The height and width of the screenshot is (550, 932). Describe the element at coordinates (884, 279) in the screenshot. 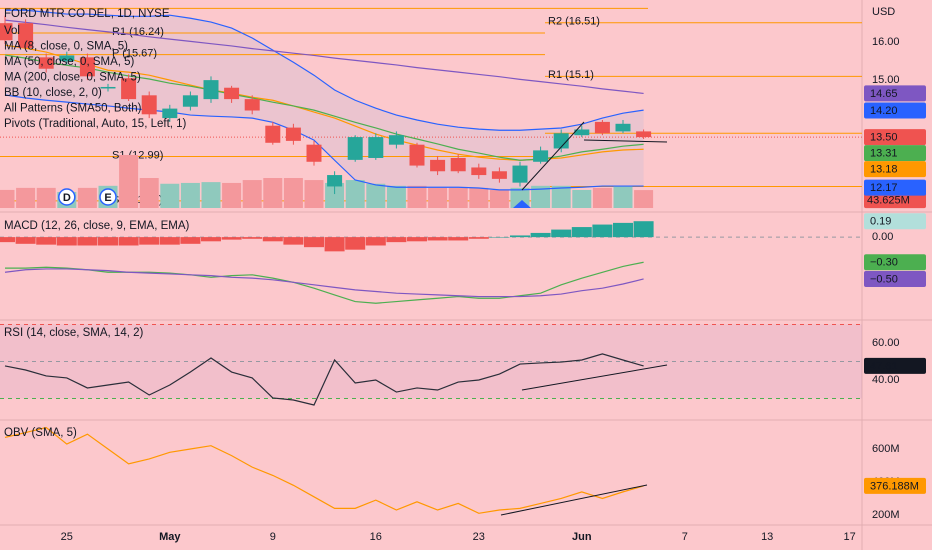

I see `price-badge-label: −0.50` at that location.